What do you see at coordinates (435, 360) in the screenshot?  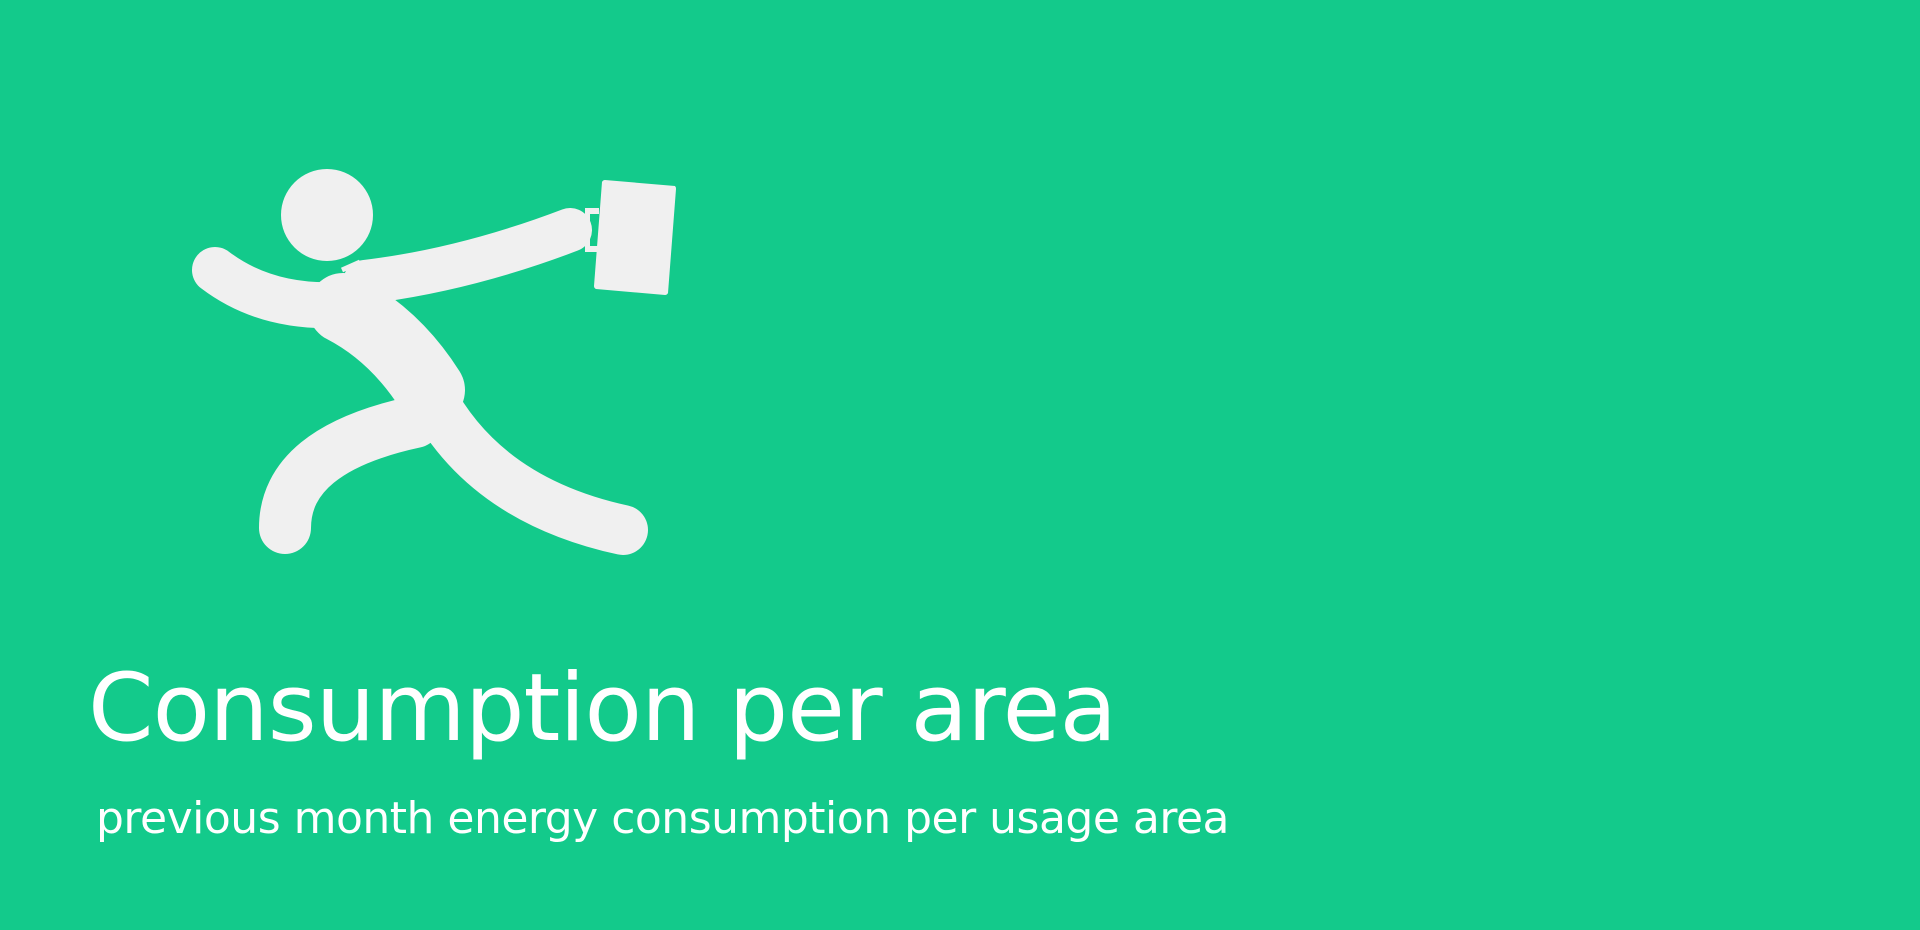 I see `running-businessman-icon` at bounding box center [435, 360].